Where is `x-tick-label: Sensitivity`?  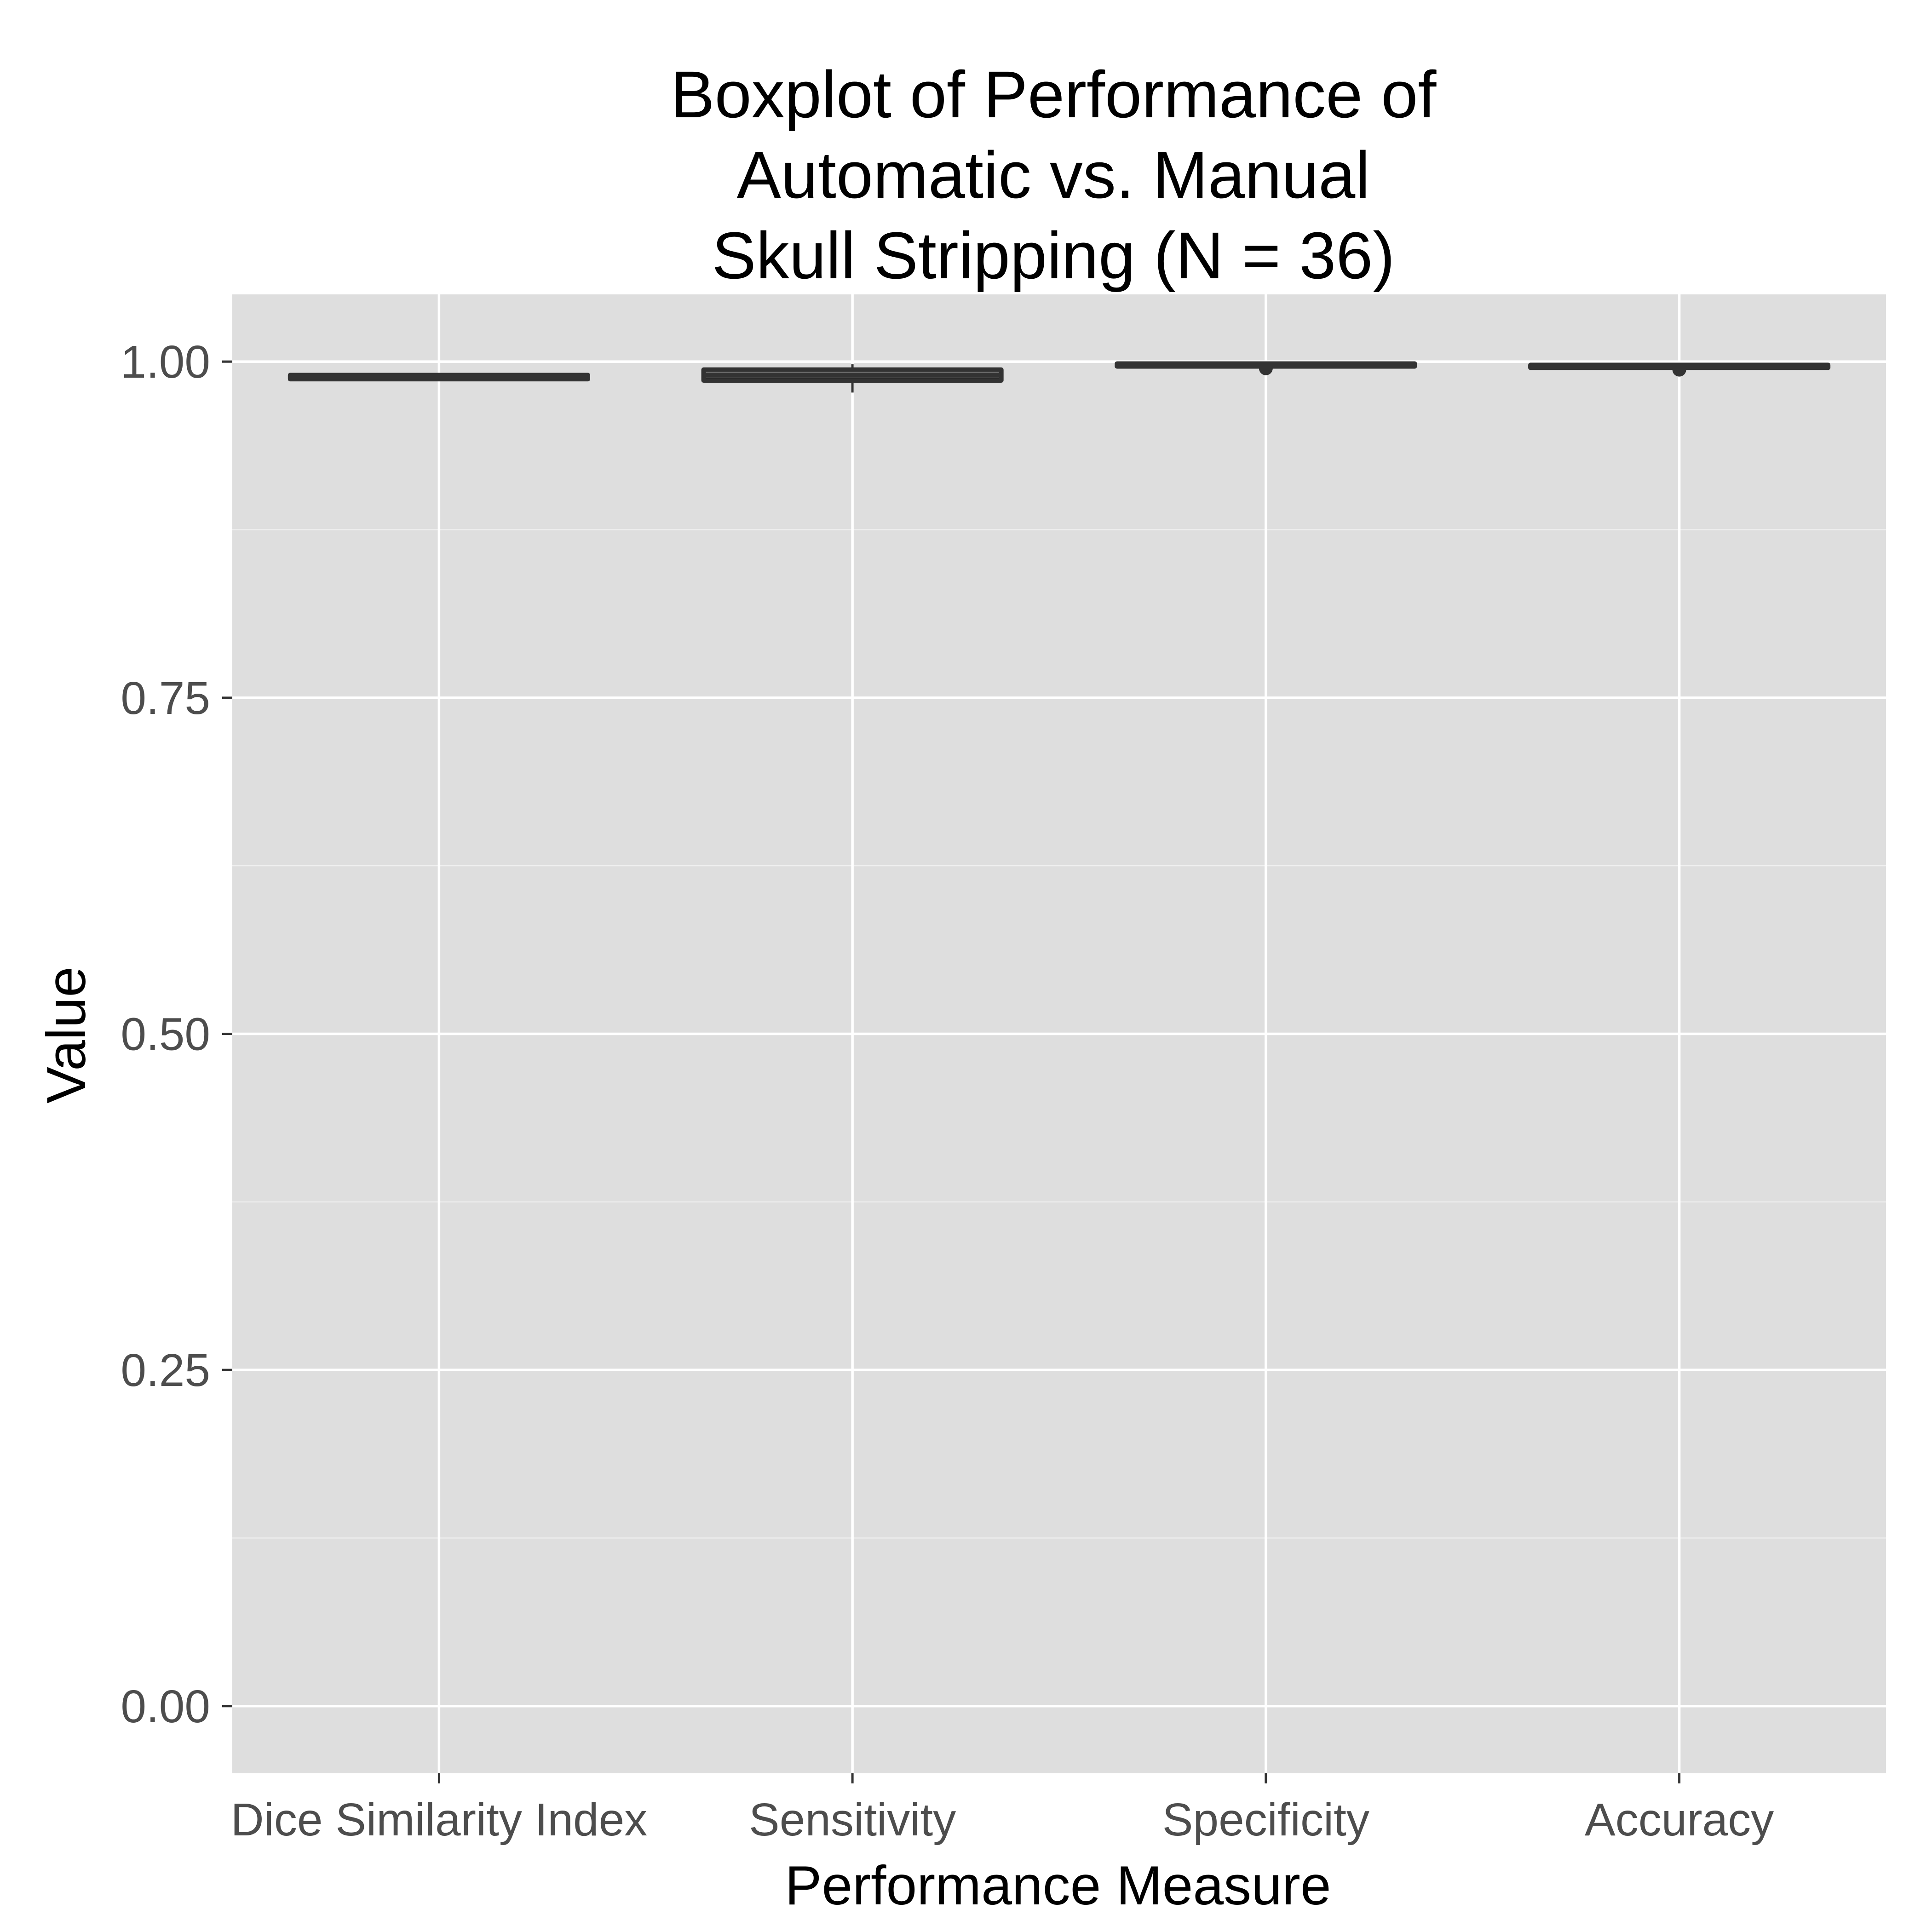
x-tick-label: Sensitivity is located at coordinates (852, 1820).